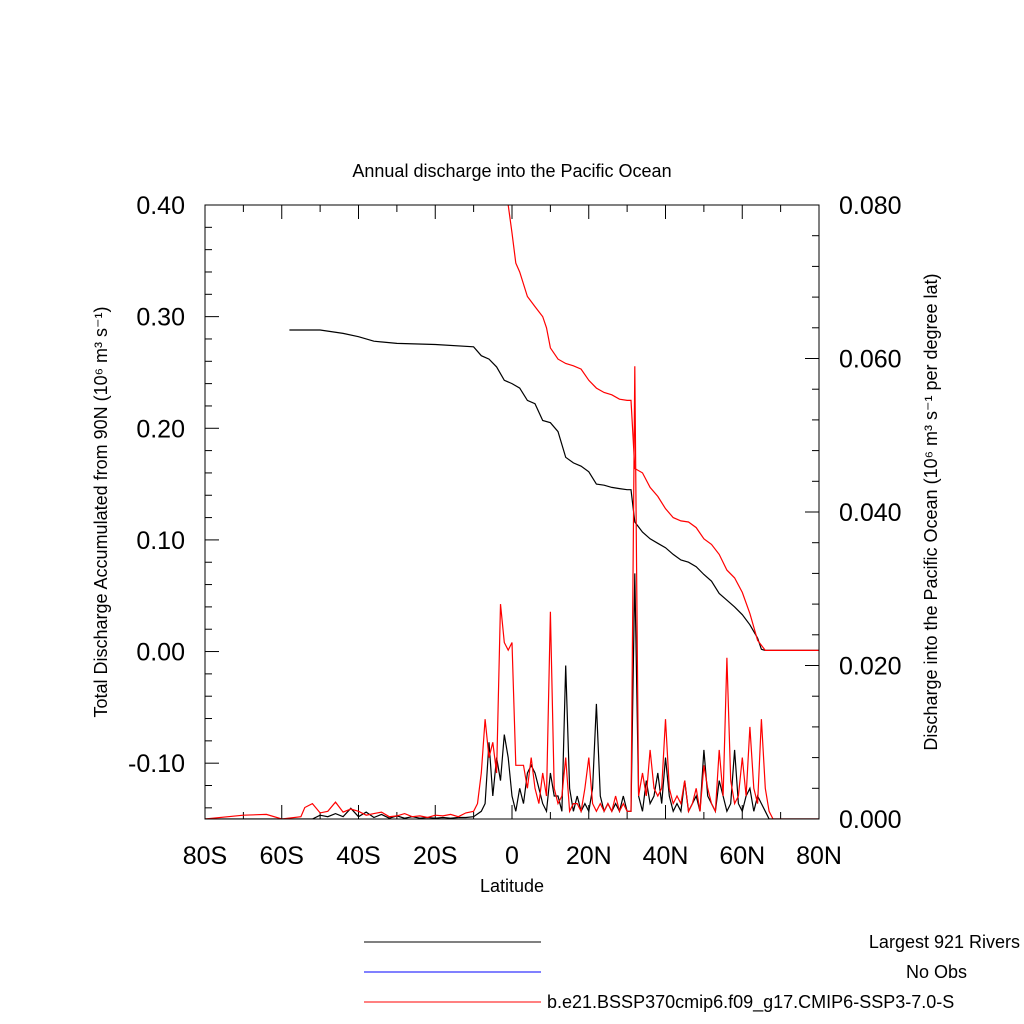 The height and width of the screenshot is (1024, 1024). I want to click on legend-label-largest-rivers: Largest 921 Rivers, so click(944, 942).